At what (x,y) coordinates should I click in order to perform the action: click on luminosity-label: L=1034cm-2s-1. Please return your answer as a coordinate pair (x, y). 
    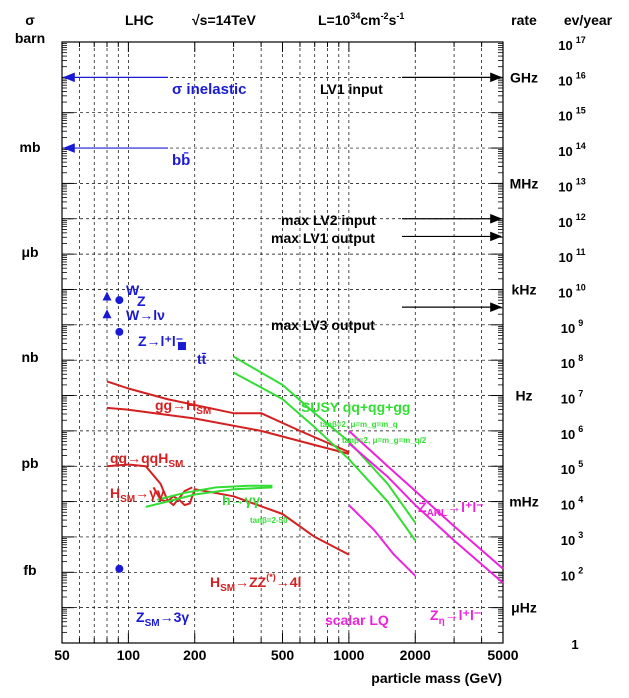
    Looking at the image, I should click on (361, 19).